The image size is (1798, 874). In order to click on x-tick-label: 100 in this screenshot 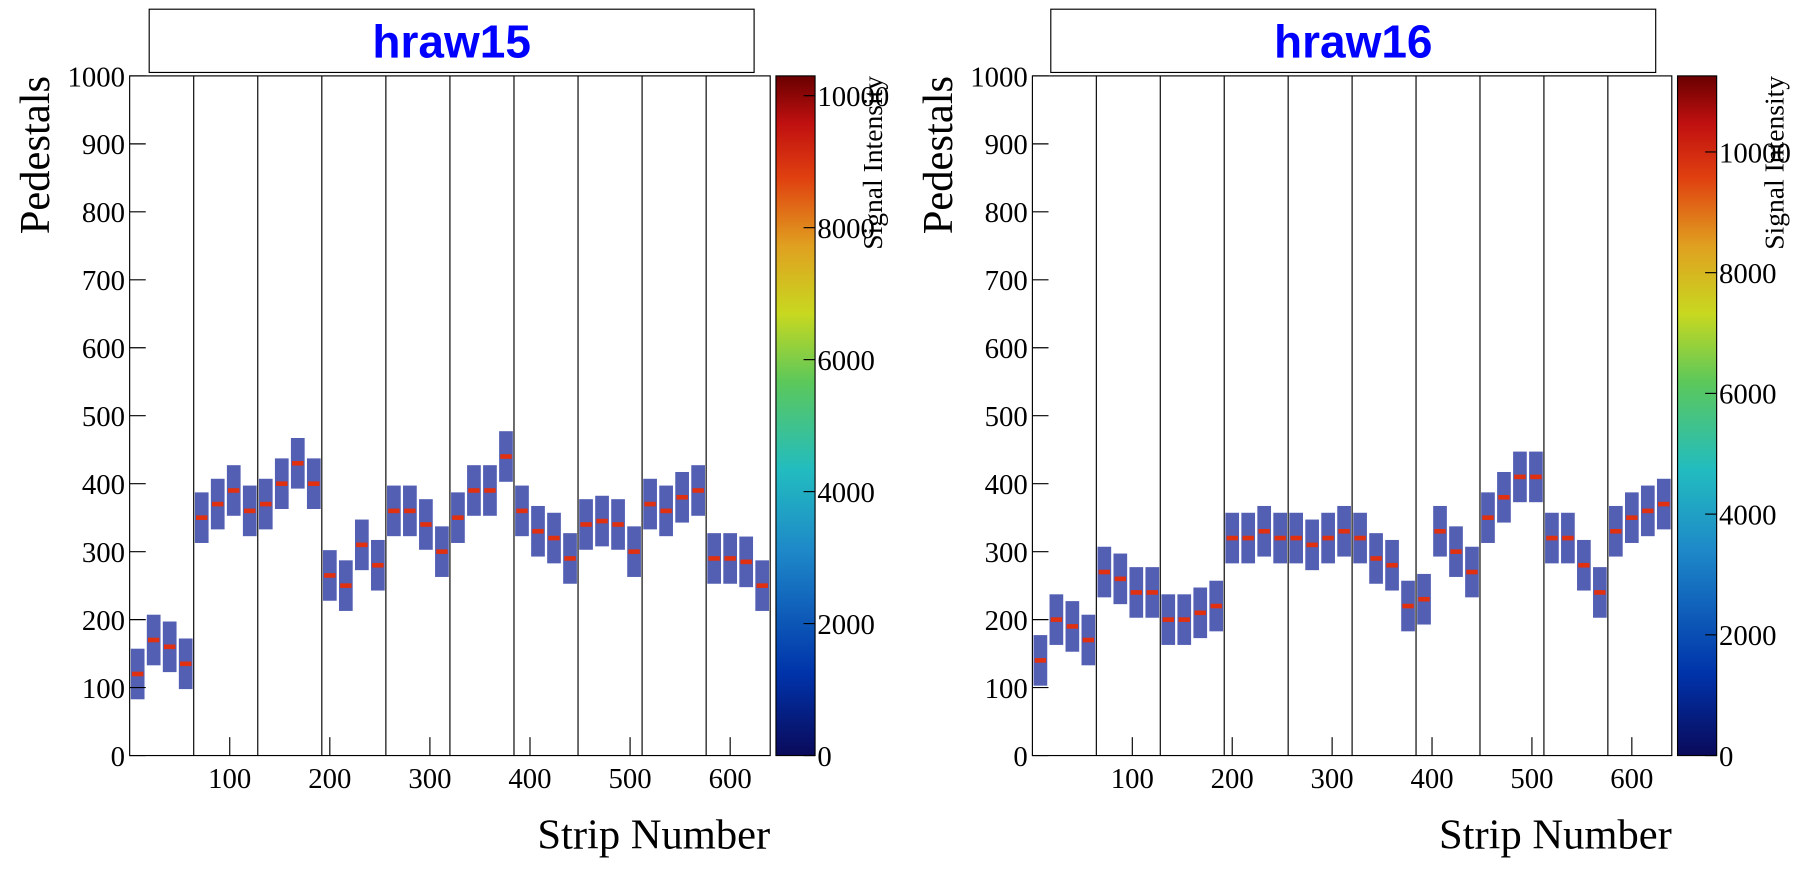, I will do `click(229, 779)`.